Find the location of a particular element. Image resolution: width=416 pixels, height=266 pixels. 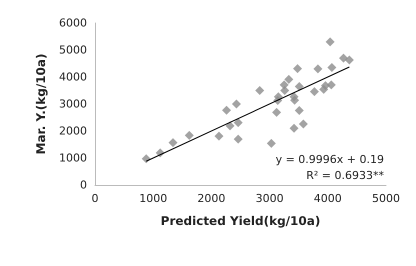

y-tick-label: 0 is located at coordinates (83, 185).